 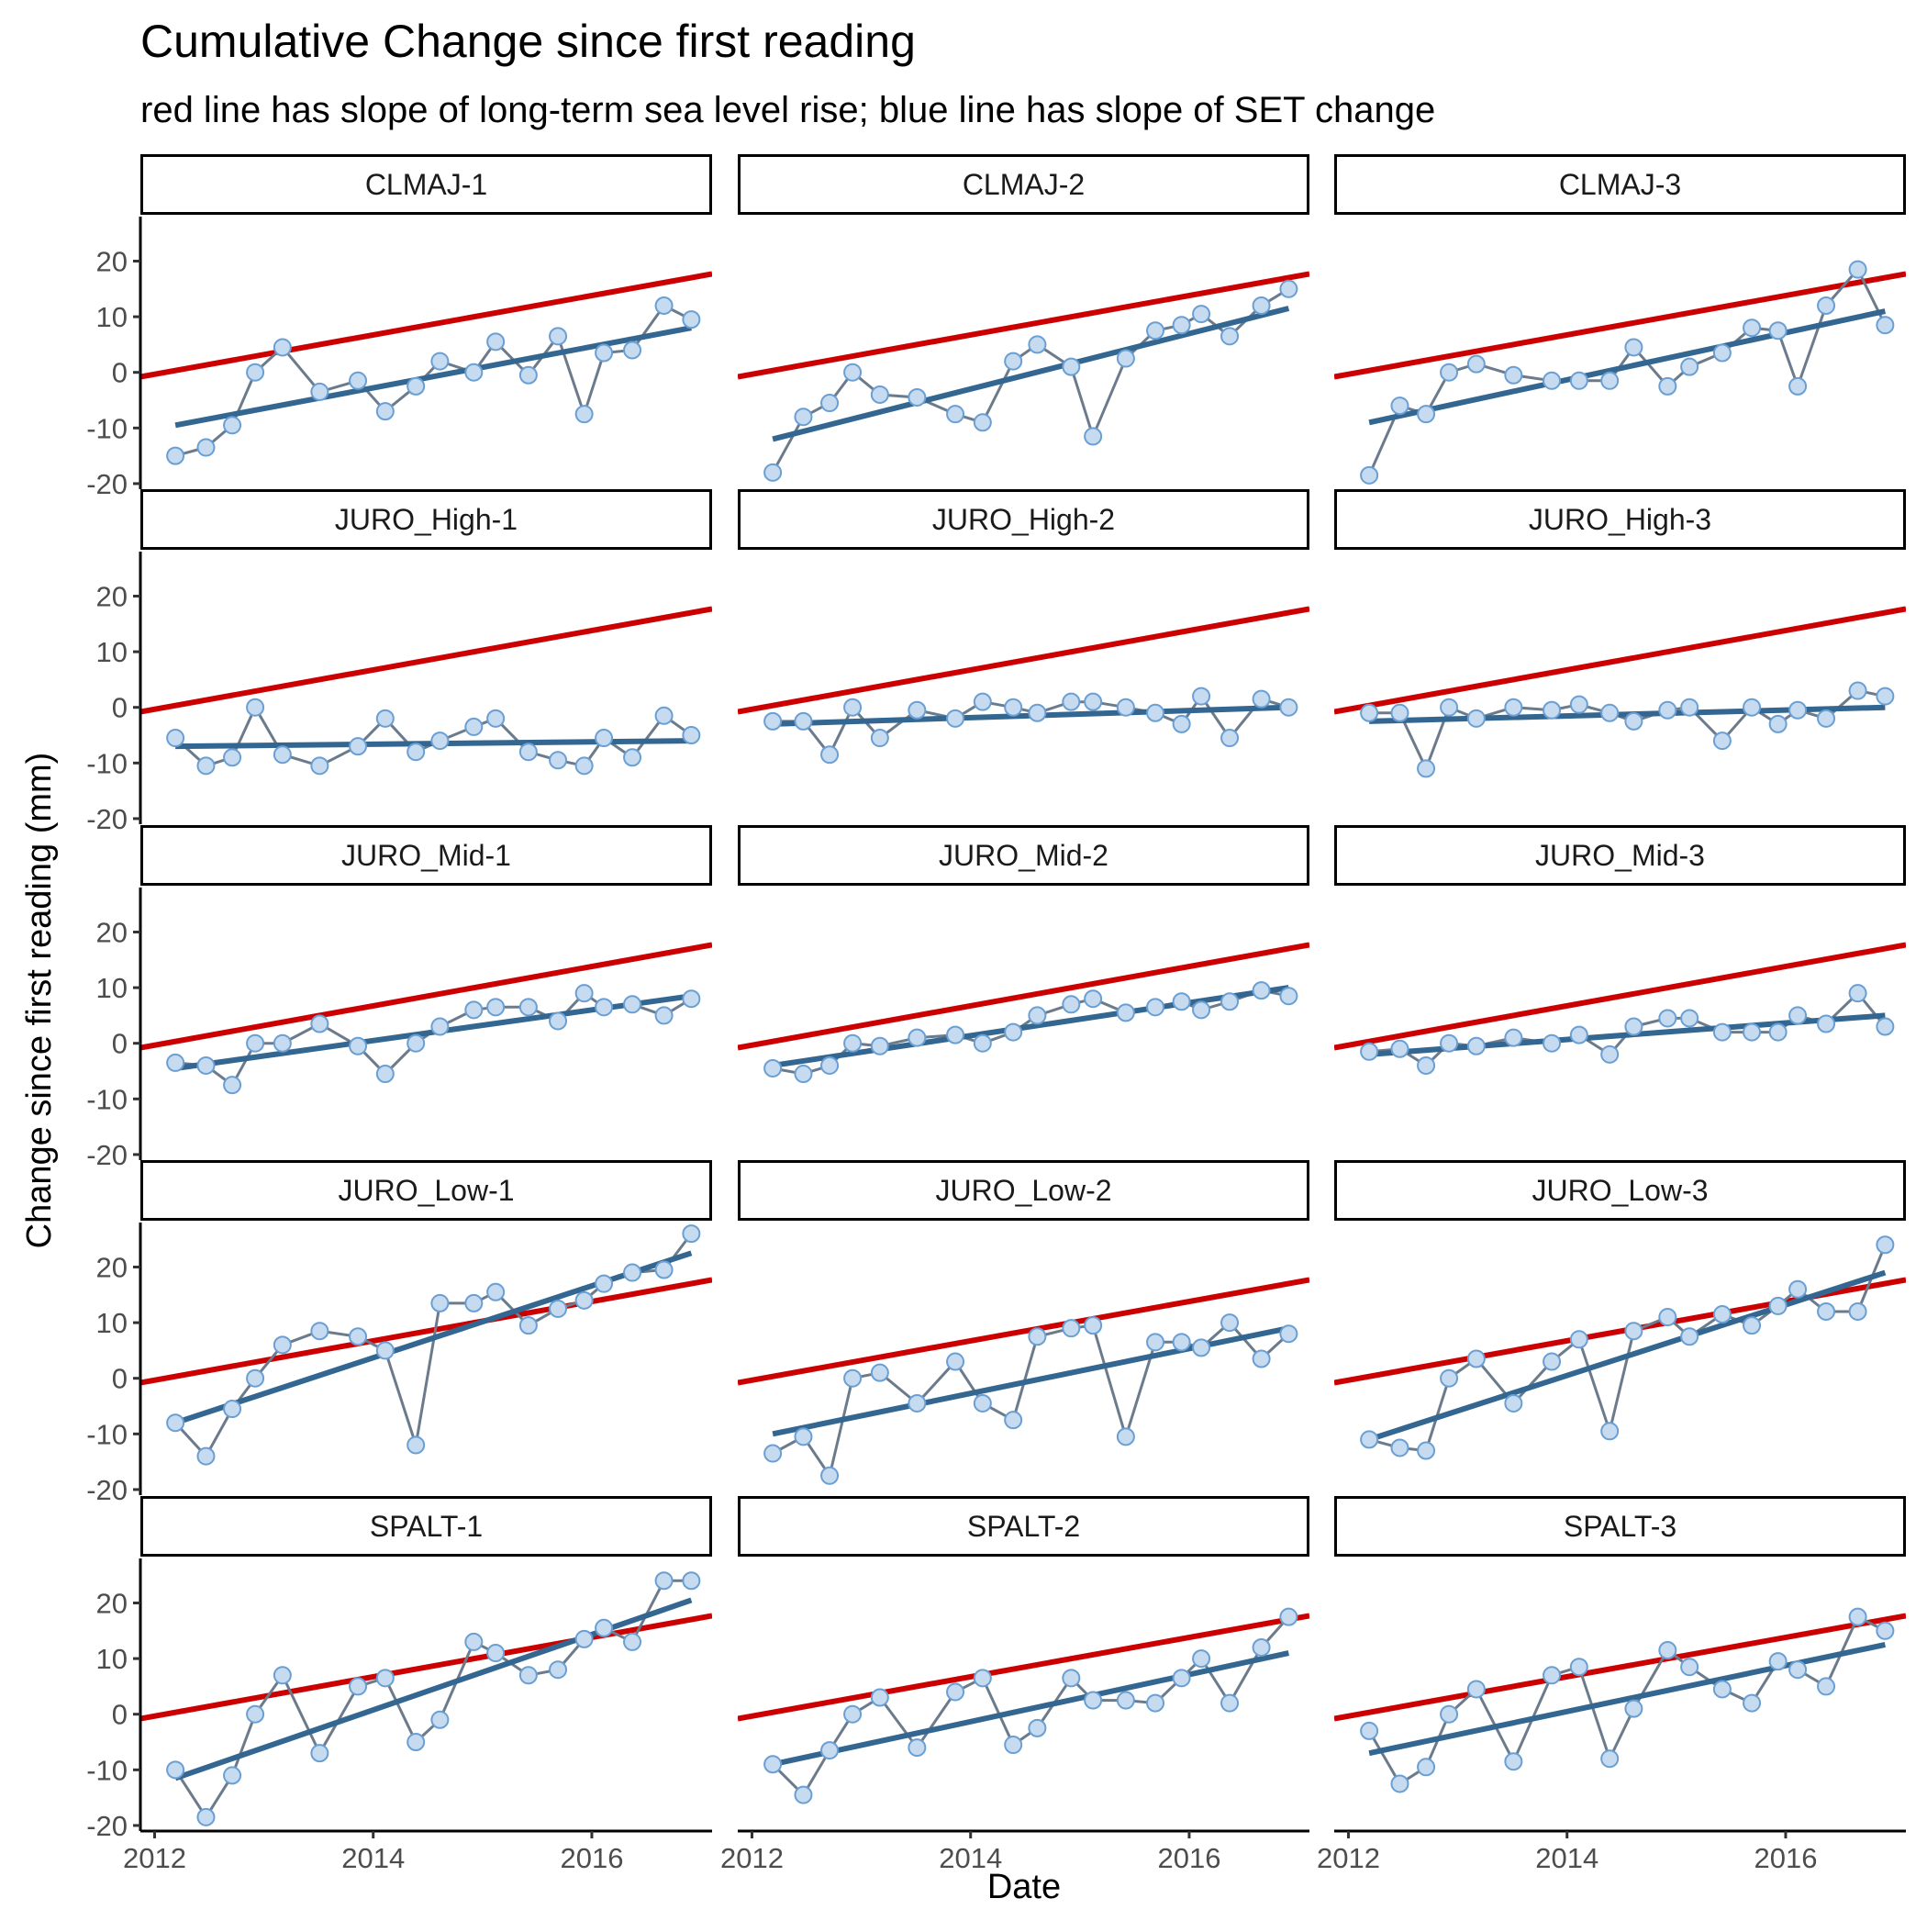 I want to click on panel: CLMAJ-2, so click(x=1023, y=318).